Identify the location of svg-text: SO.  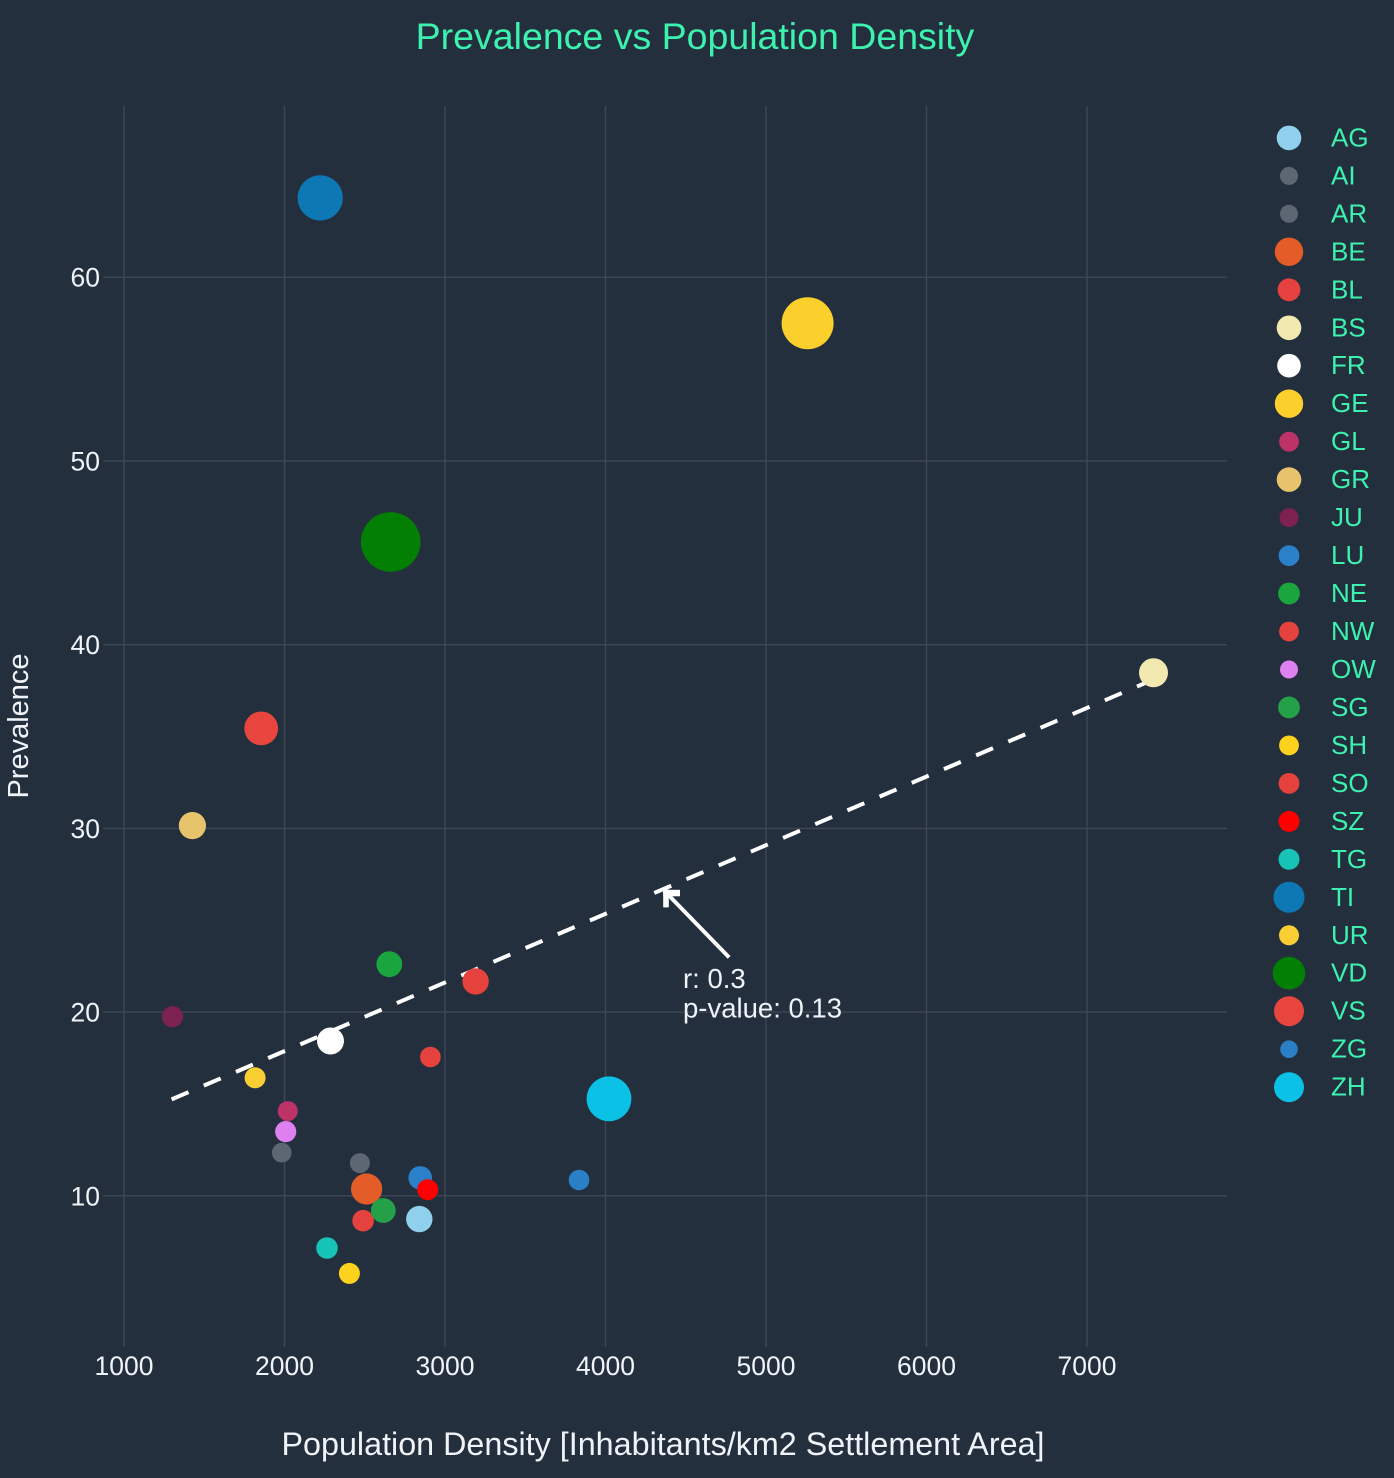
(1350, 783).